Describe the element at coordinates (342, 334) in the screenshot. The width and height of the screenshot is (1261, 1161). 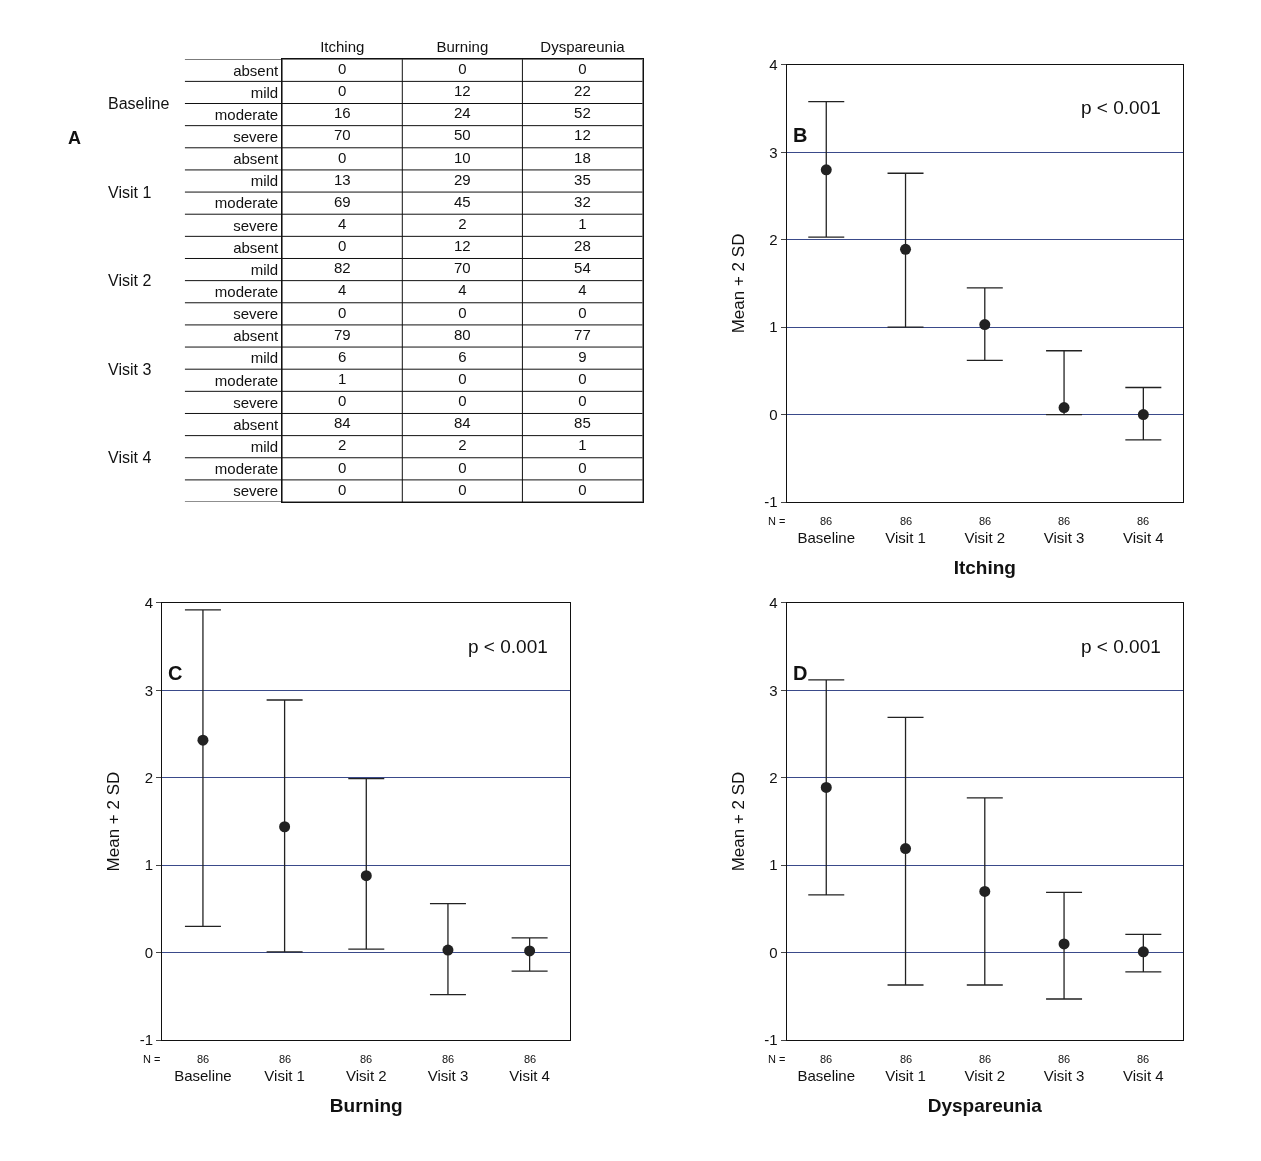
I see `data-label: 79` at that location.